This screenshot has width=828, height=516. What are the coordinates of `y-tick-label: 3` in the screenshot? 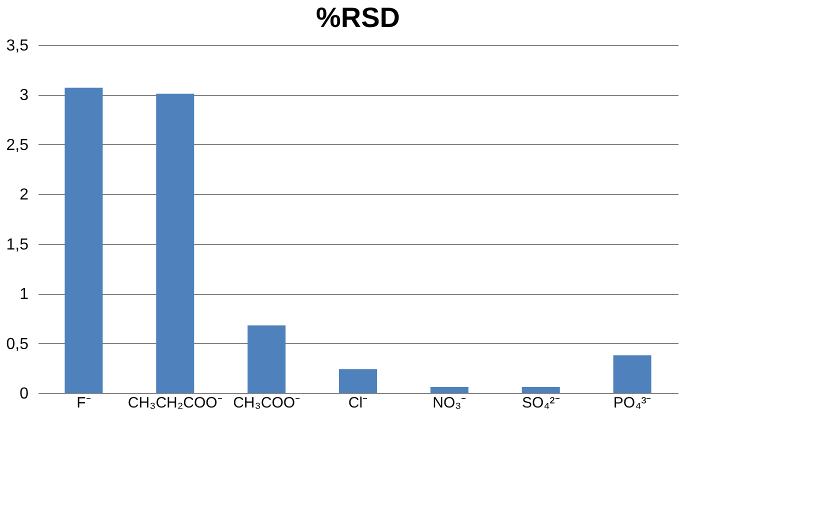 It's located at (24, 95).